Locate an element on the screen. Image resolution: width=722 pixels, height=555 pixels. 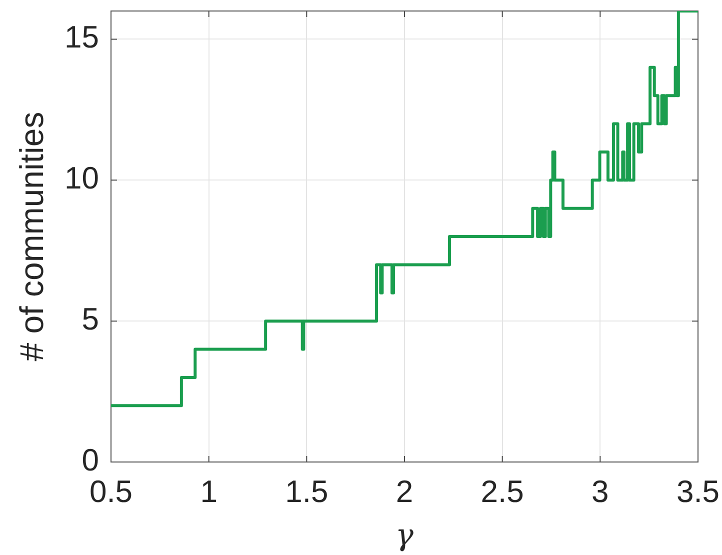
x-tick-label: 1.5 is located at coordinates (306, 492).